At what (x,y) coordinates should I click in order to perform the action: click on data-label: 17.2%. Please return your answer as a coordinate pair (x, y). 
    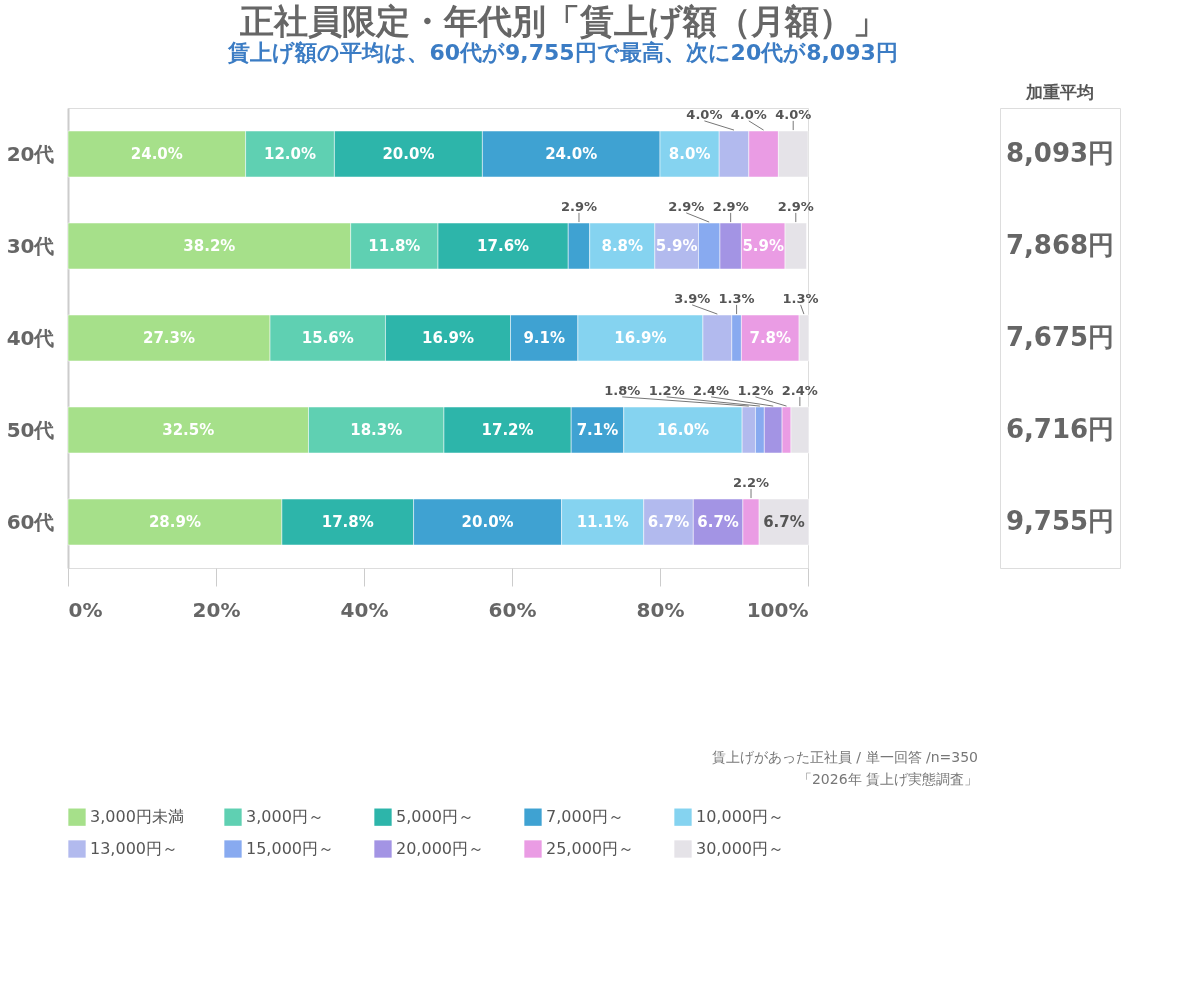
    Looking at the image, I should click on (507, 430).